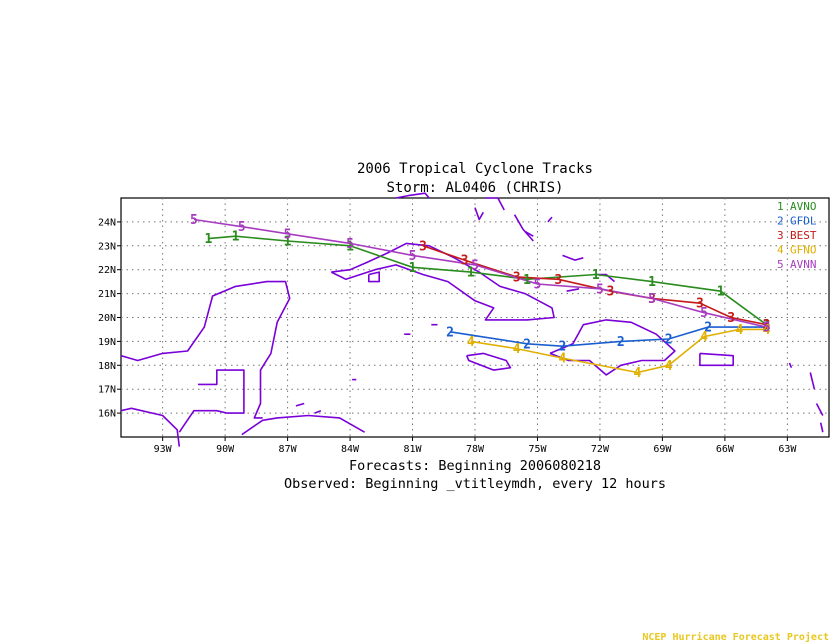 This screenshot has width=833, height=644. Describe the element at coordinates (475, 449) in the screenshot. I see `x-tick-label: 78W` at that location.